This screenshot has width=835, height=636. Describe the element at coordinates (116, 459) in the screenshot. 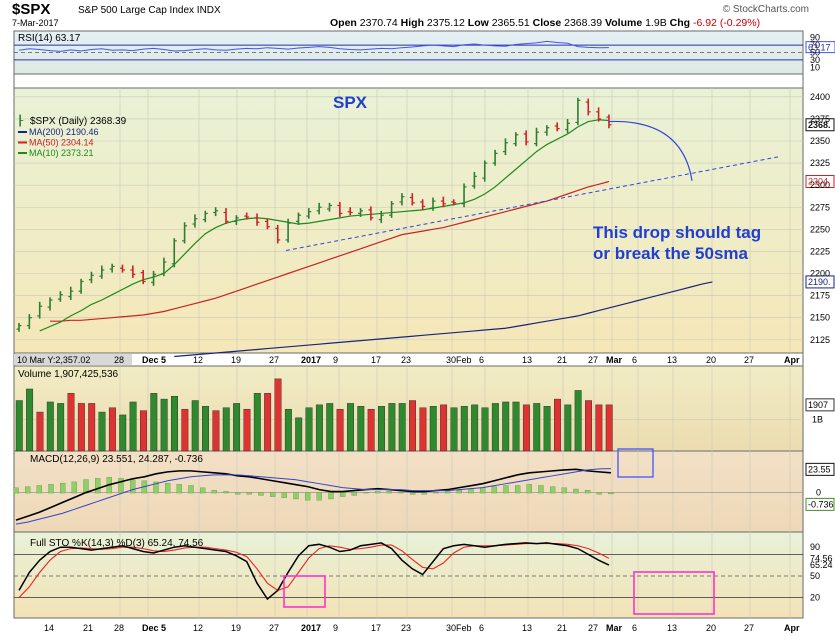

I see `macd-title: MACD(12,26,9) 23.551, 24.287, -0.736` at that location.